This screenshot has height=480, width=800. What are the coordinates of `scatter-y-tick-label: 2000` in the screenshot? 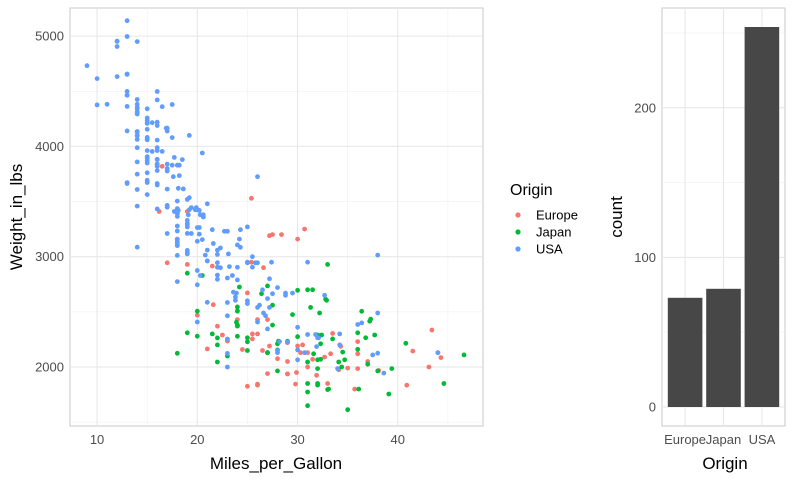 It's located at (49, 366).